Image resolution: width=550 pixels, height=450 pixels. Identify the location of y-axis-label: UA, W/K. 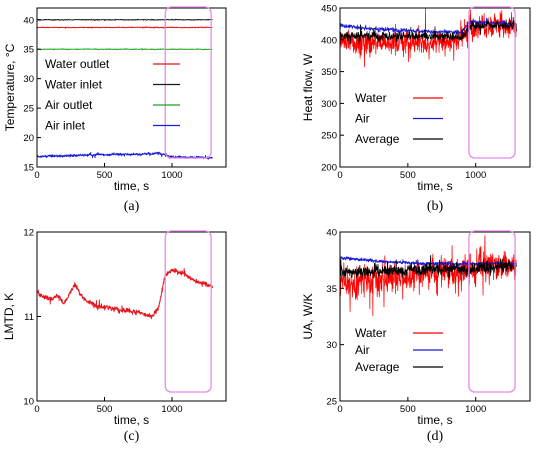
(308, 316).